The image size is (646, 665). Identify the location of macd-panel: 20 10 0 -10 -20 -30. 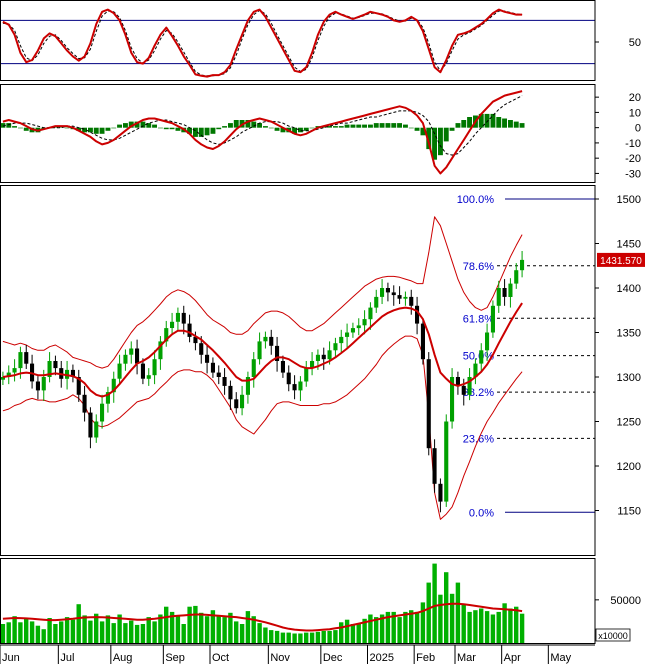
(320, 133).